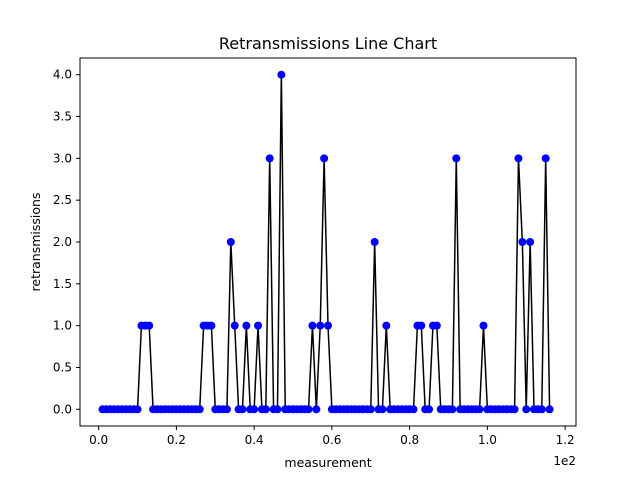  Describe the element at coordinates (564, 461) in the screenshot. I see `x-axis-offset-label: 1e2` at that location.